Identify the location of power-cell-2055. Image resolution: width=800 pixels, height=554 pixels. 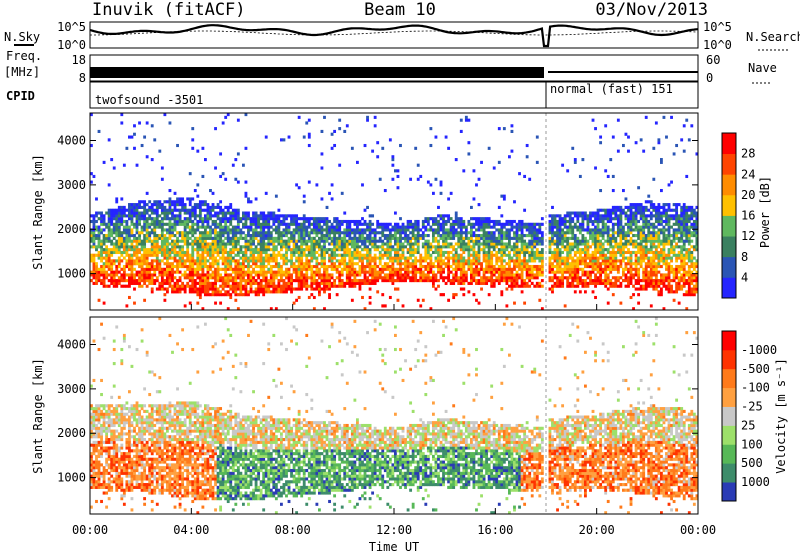
(294, 233).